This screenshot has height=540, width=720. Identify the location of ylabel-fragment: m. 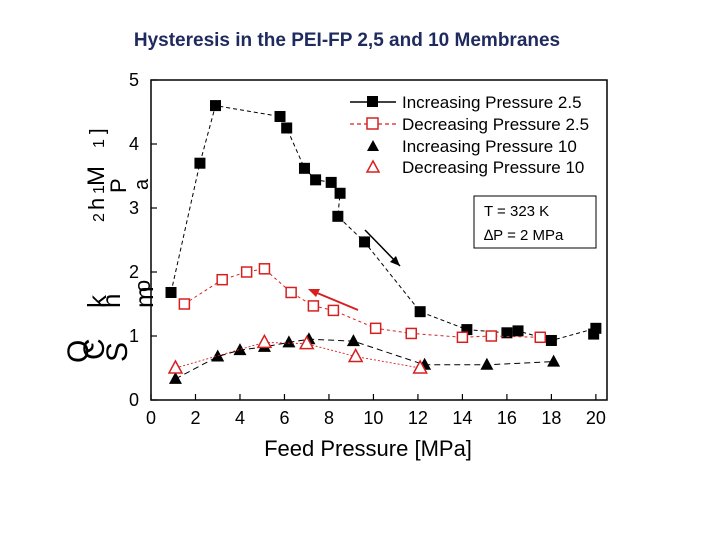
(144, 297).